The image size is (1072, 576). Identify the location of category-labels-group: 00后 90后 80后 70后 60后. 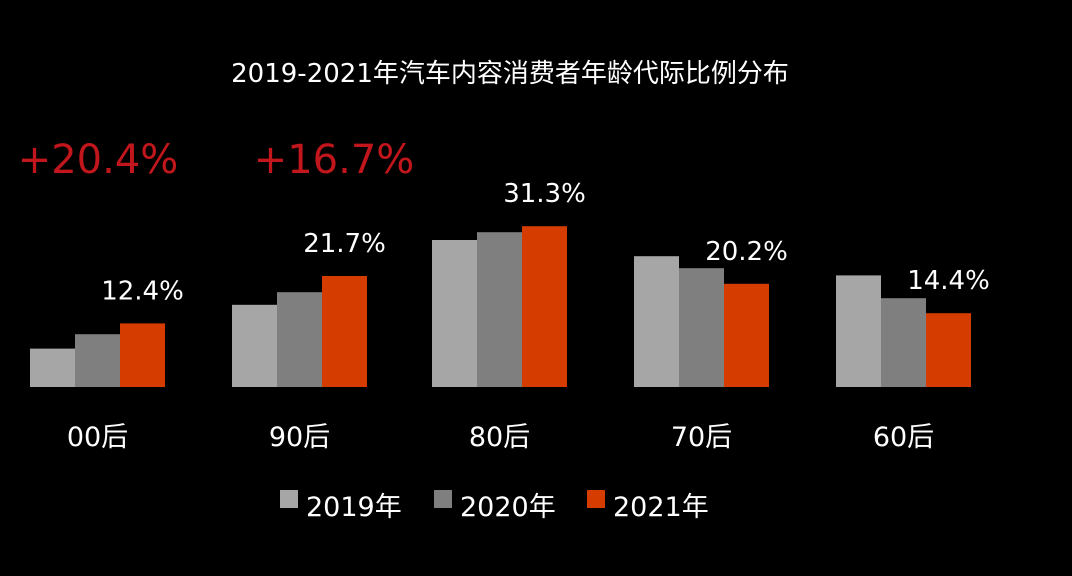
(500, 437).